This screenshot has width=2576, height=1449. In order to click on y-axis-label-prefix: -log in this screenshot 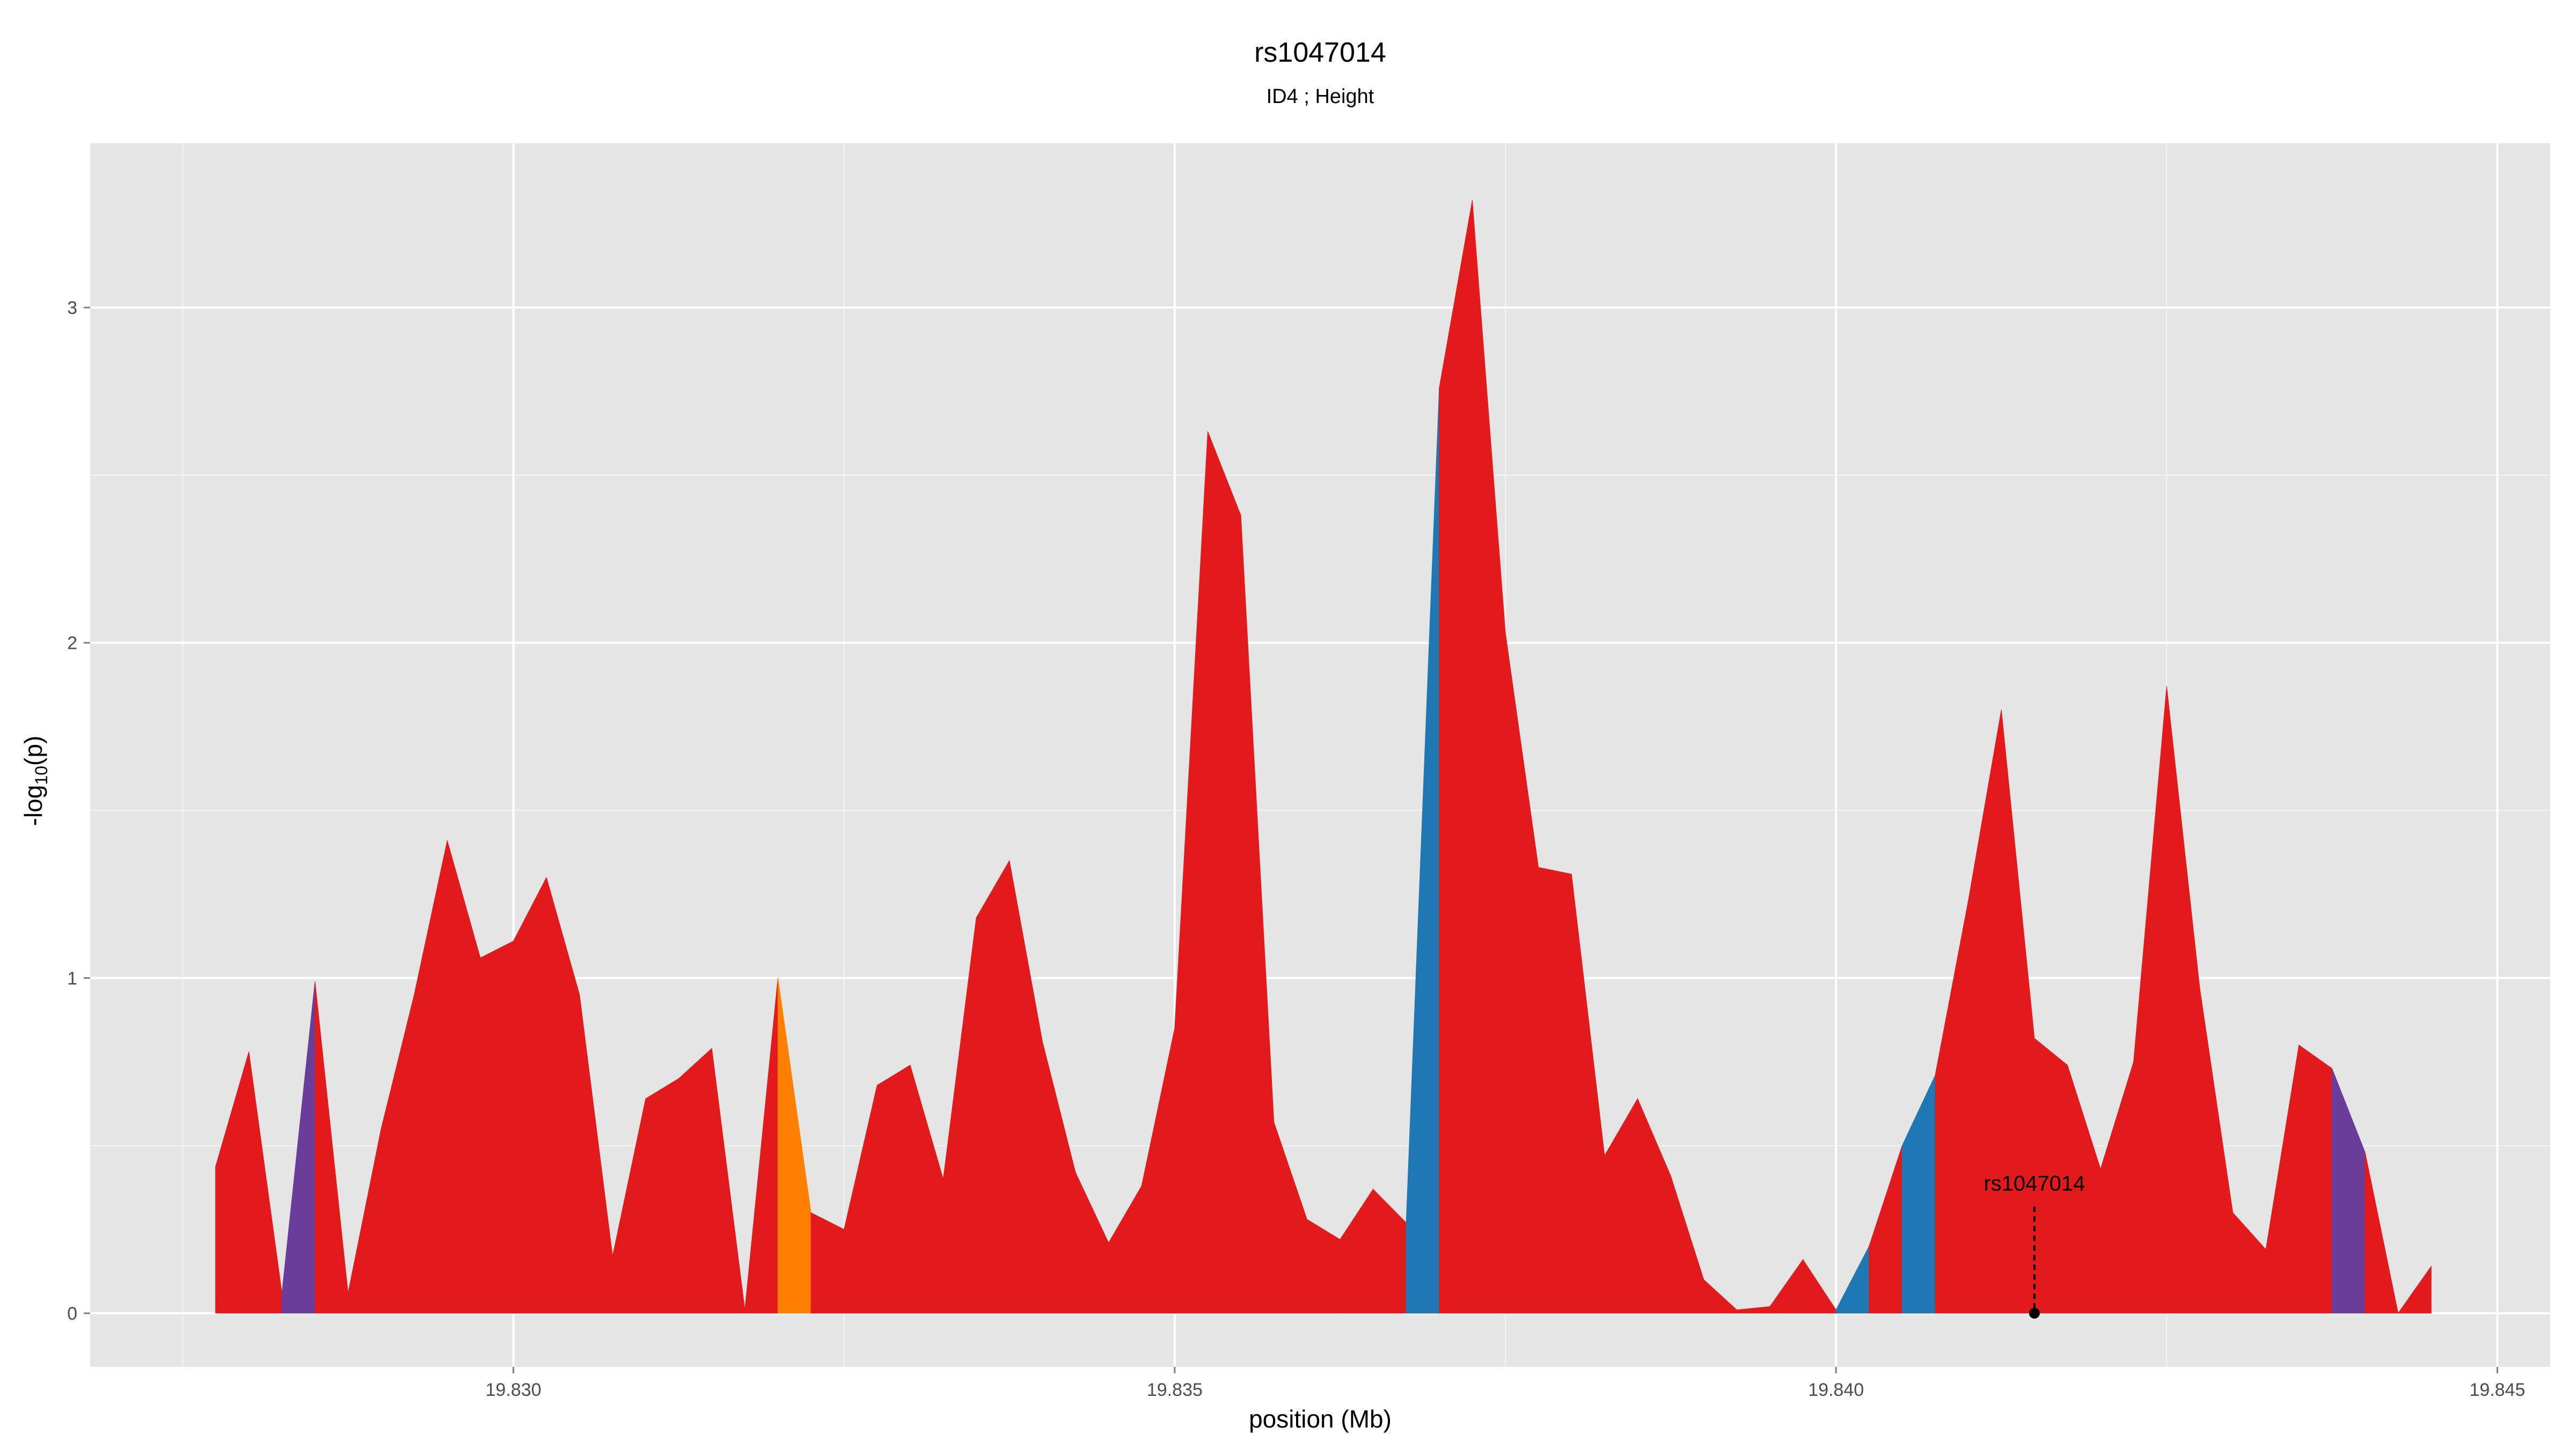, I will do `click(33, 805)`.